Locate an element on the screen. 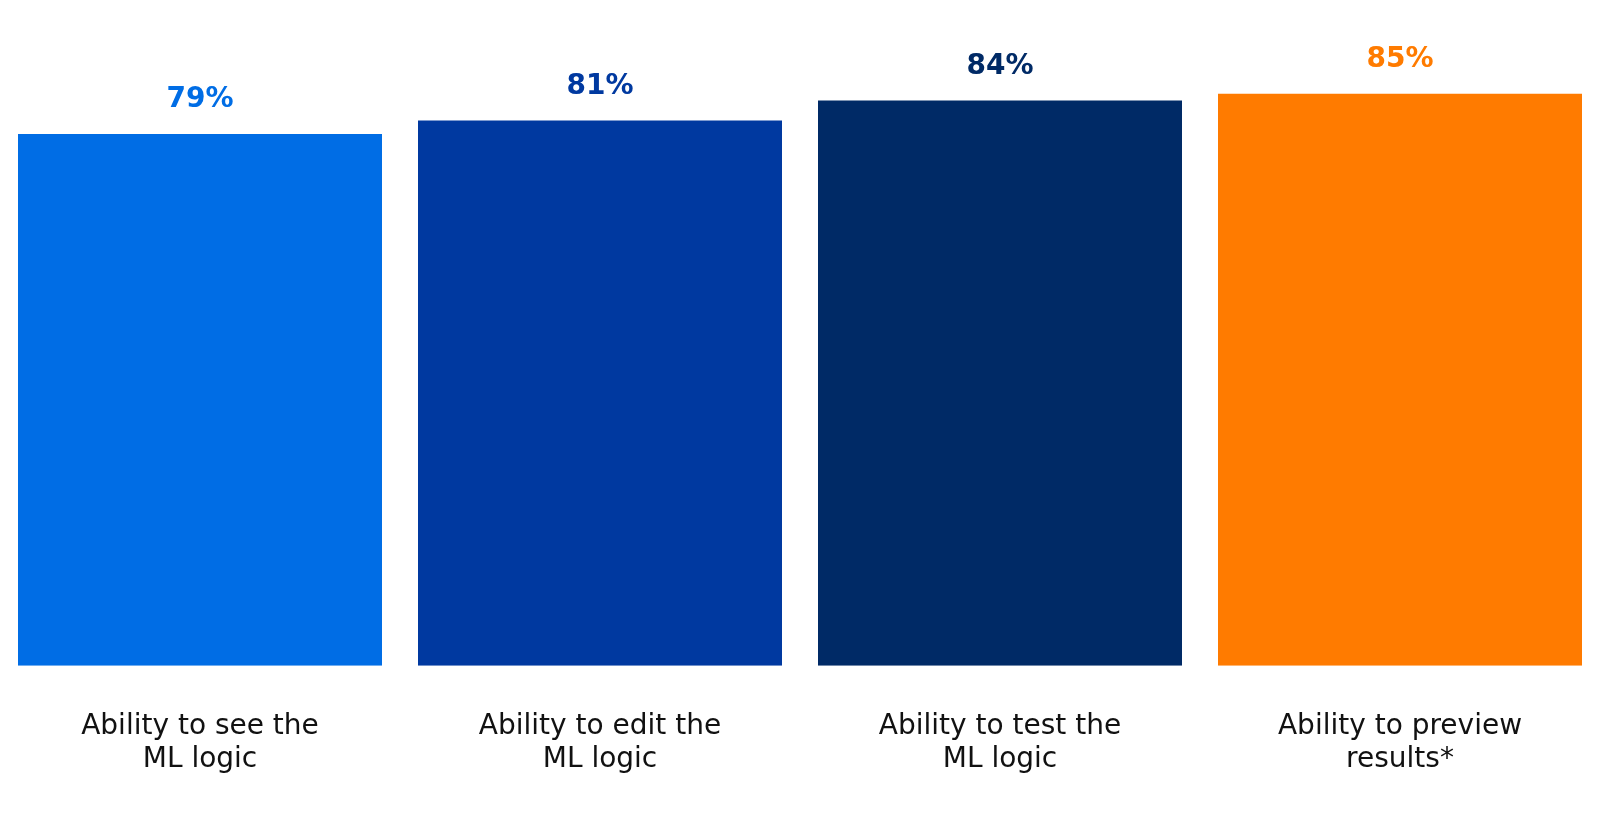  data-label: 81% is located at coordinates (600, 84).